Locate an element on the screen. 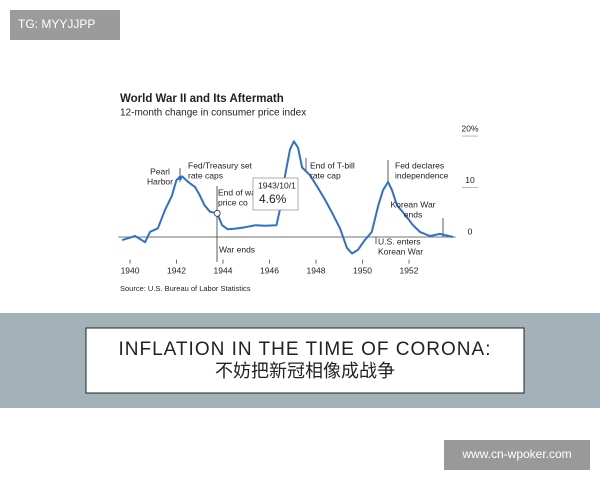  footer-box is located at coordinates (517, 455).